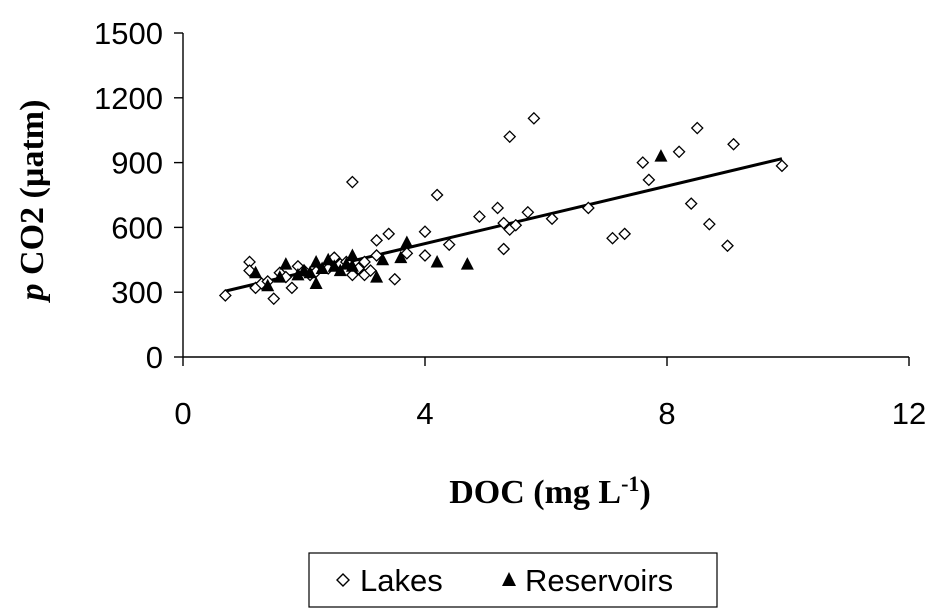 This screenshot has width=935, height=608. What do you see at coordinates (424, 413) in the screenshot?
I see `x-tick-label: 4` at bounding box center [424, 413].